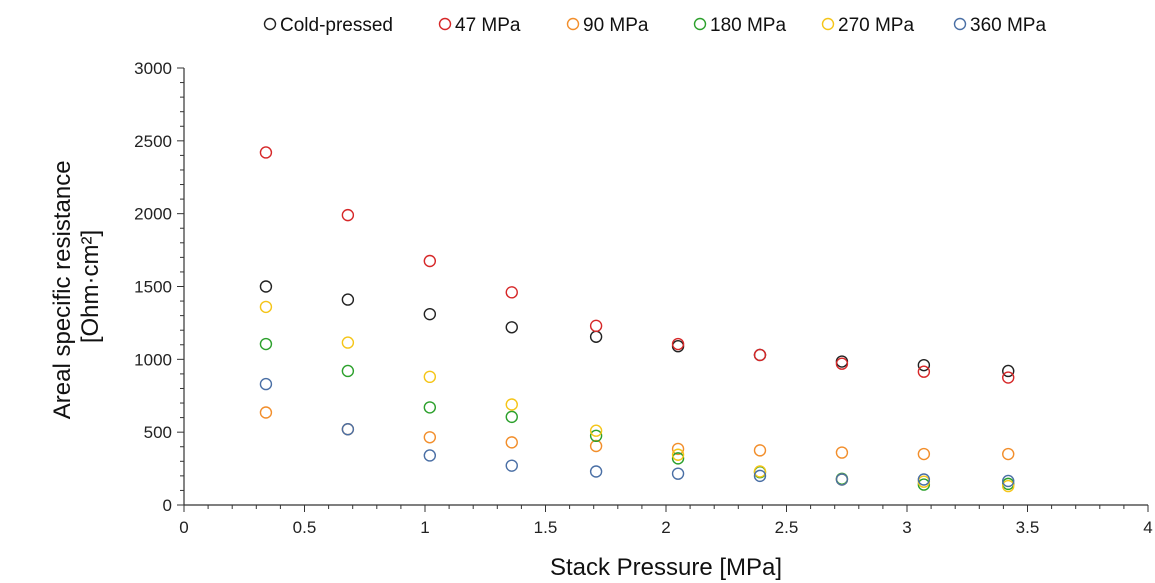 This screenshot has width=1155, height=583. I want to click on series-360-mpa, so click(637, 432).